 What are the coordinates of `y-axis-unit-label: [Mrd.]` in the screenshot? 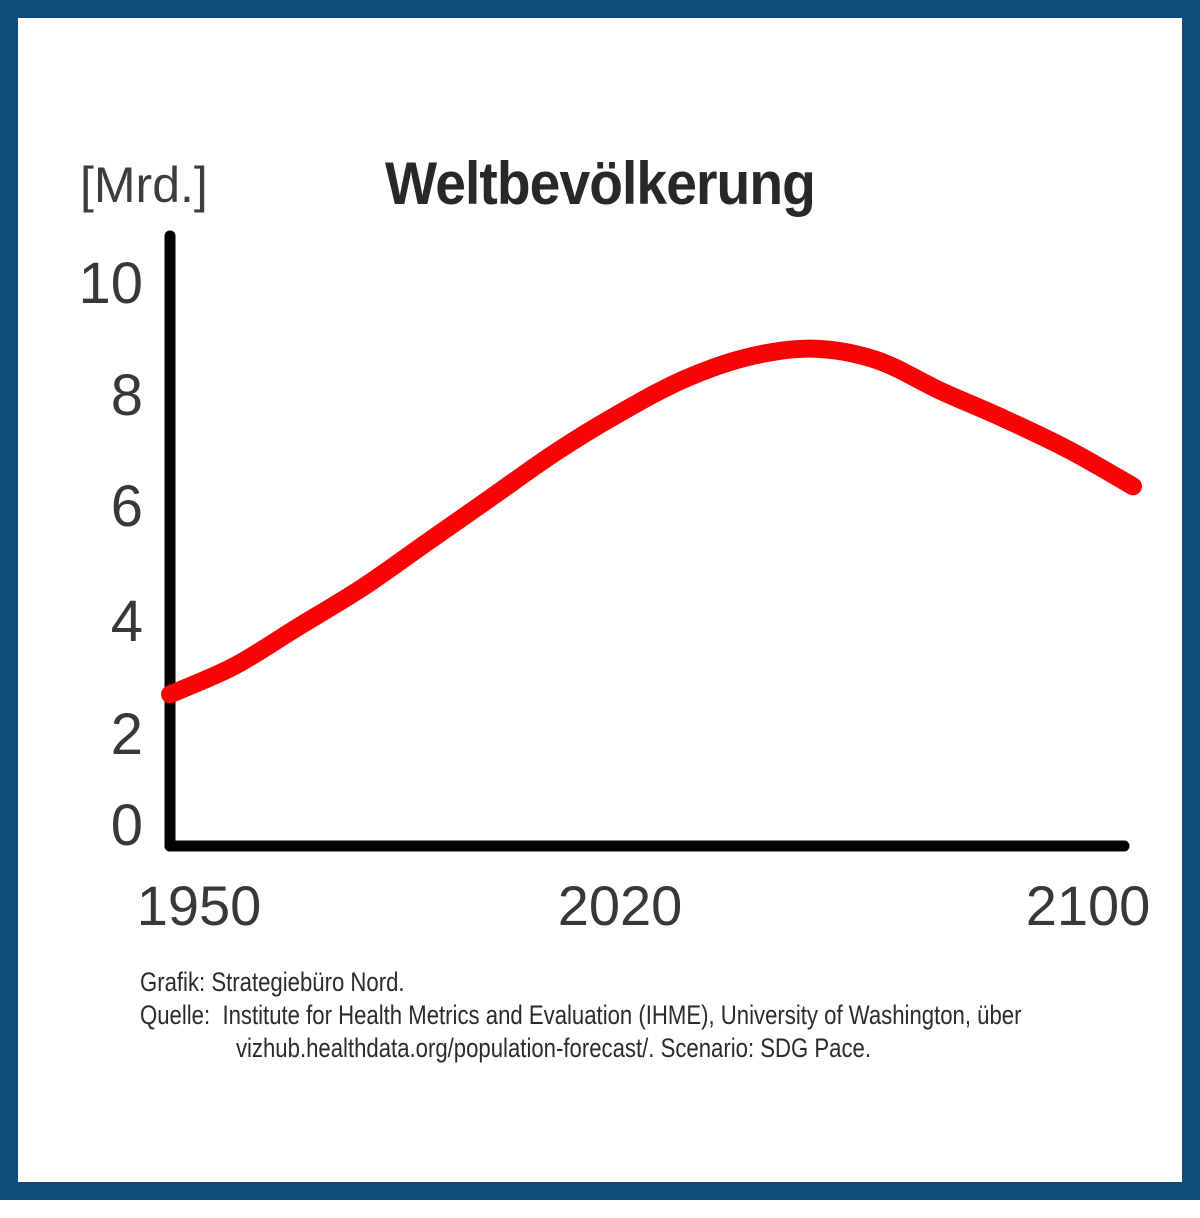 It's located at (144, 185).